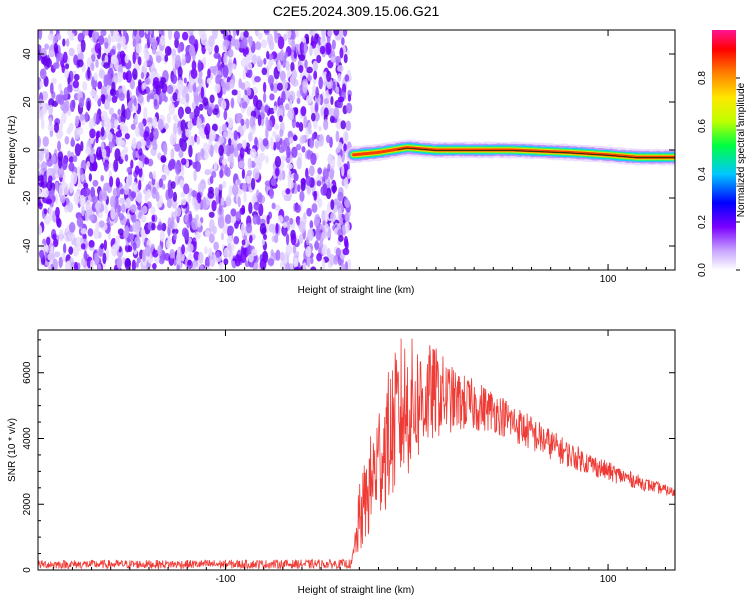  What do you see at coordinates (741, 149) in the screenshot?
I see `colorbar-label: Normalized spectral amplitude` at bounding box center [741, 149].